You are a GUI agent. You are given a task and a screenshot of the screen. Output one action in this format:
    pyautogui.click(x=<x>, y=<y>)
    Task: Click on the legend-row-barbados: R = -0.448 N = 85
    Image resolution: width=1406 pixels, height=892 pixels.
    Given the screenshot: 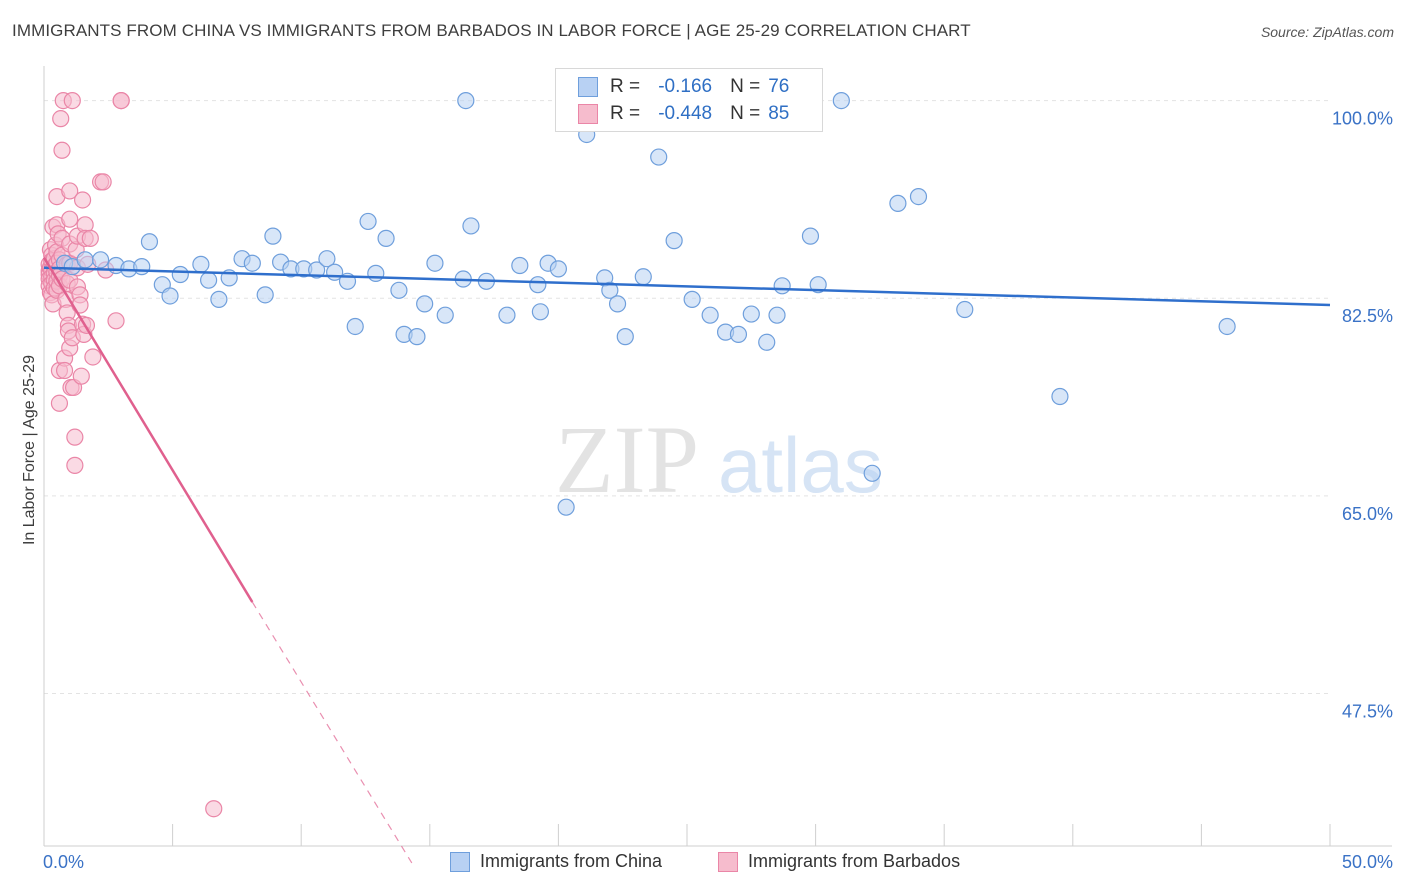 What is the action you would take?
    pyautogui.click(x=683, y=114)
    